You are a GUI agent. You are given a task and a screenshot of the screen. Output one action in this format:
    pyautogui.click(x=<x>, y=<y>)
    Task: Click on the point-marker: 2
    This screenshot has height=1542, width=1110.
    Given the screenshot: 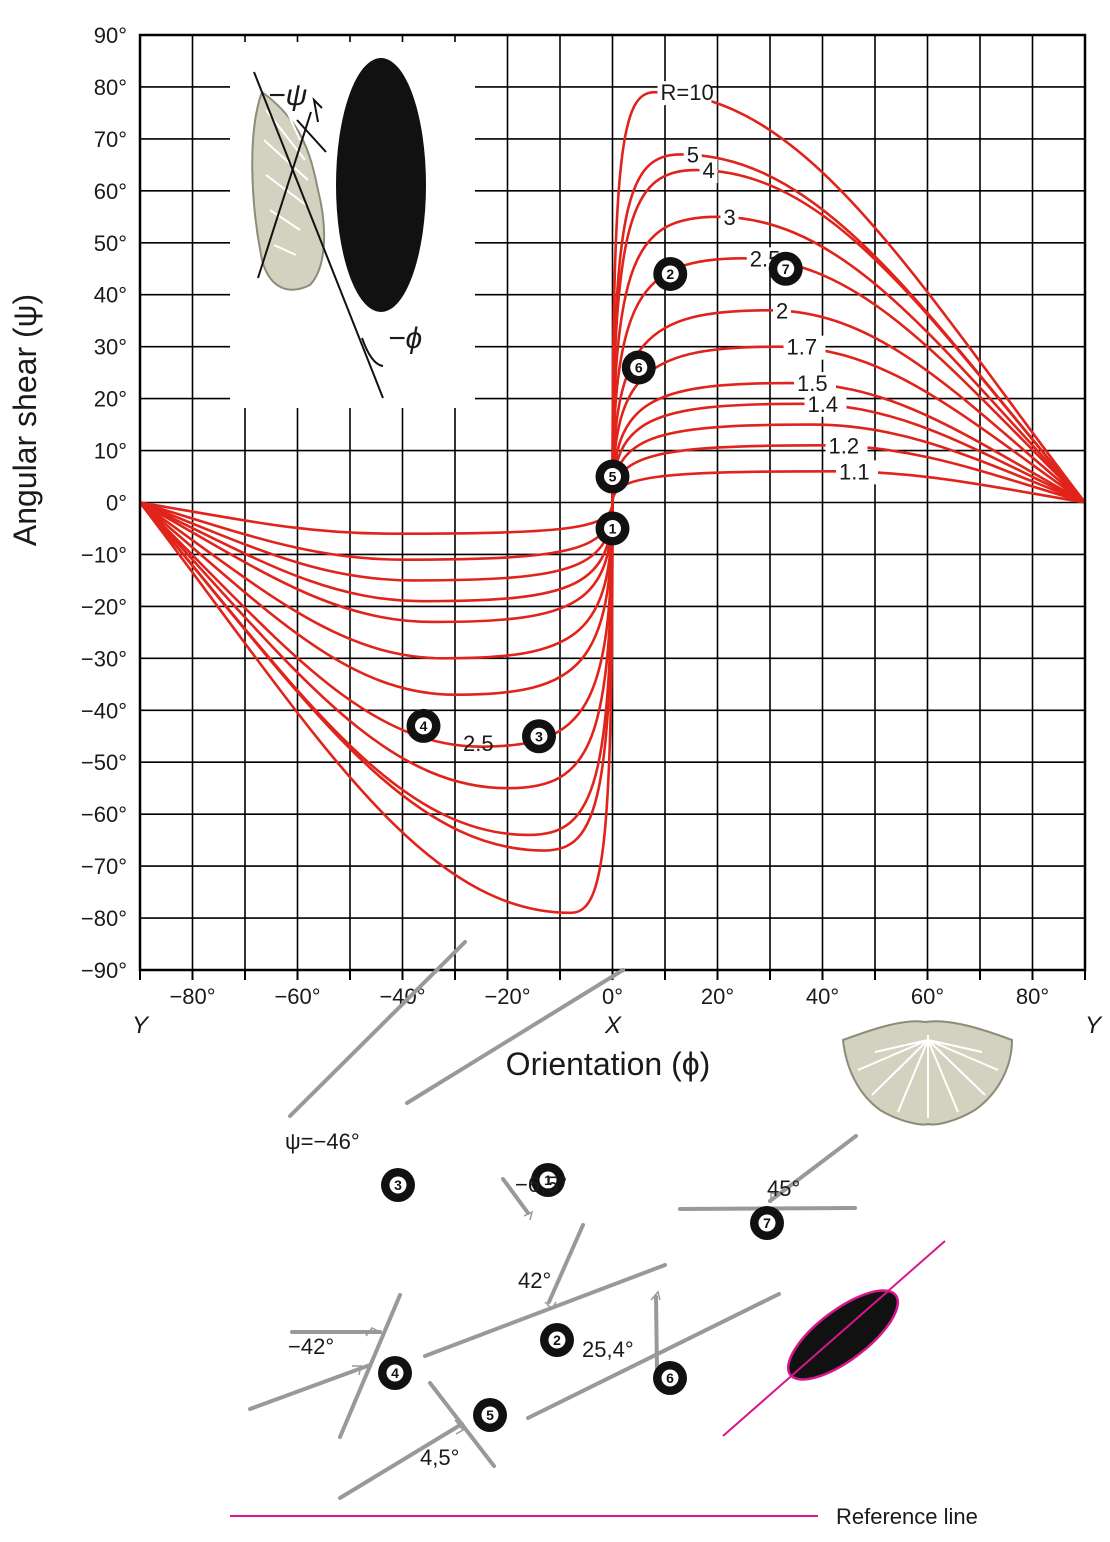 What is the action you would take?
    pyautogui.click(x=670, y=273)
    